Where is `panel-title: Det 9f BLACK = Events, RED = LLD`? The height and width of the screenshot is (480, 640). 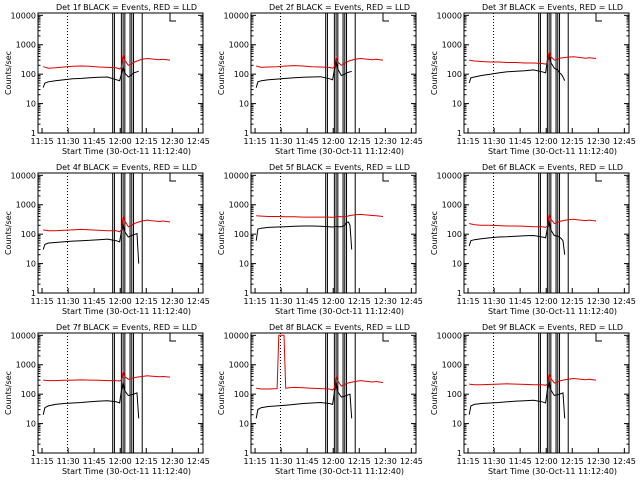
panel-title: Det 9f BLACK = Events, RED = LLD is located at coordinates (552, 327).